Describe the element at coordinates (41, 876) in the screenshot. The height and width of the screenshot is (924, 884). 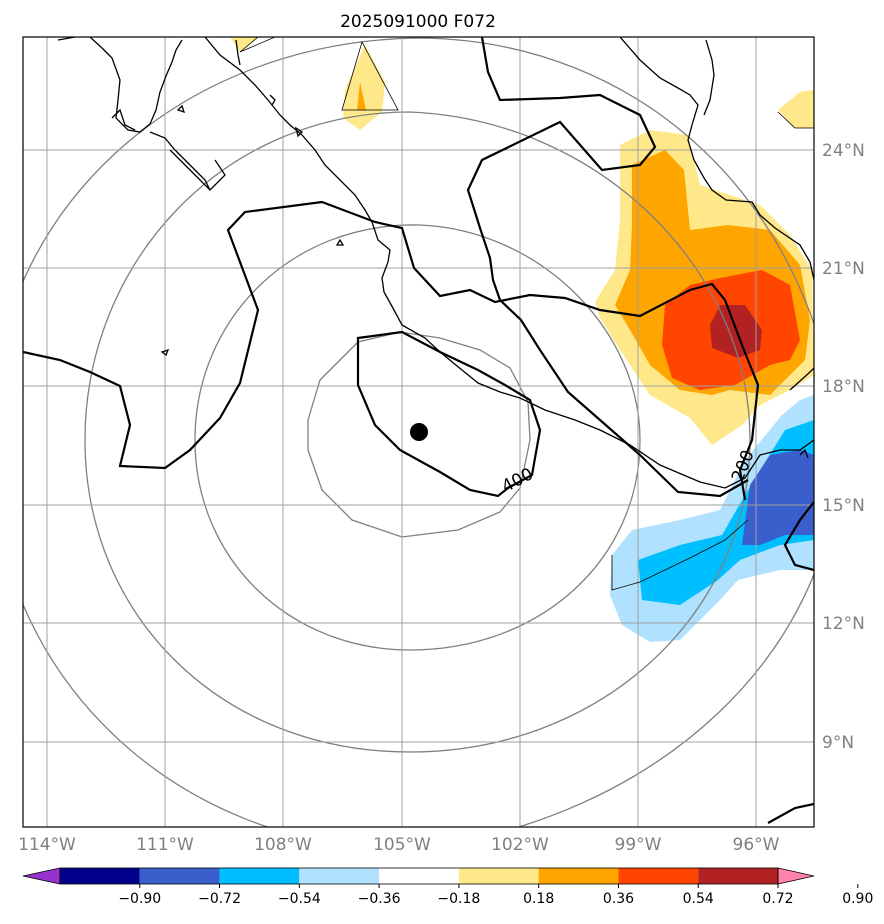
I see `colorbar-extend-min` at that location.